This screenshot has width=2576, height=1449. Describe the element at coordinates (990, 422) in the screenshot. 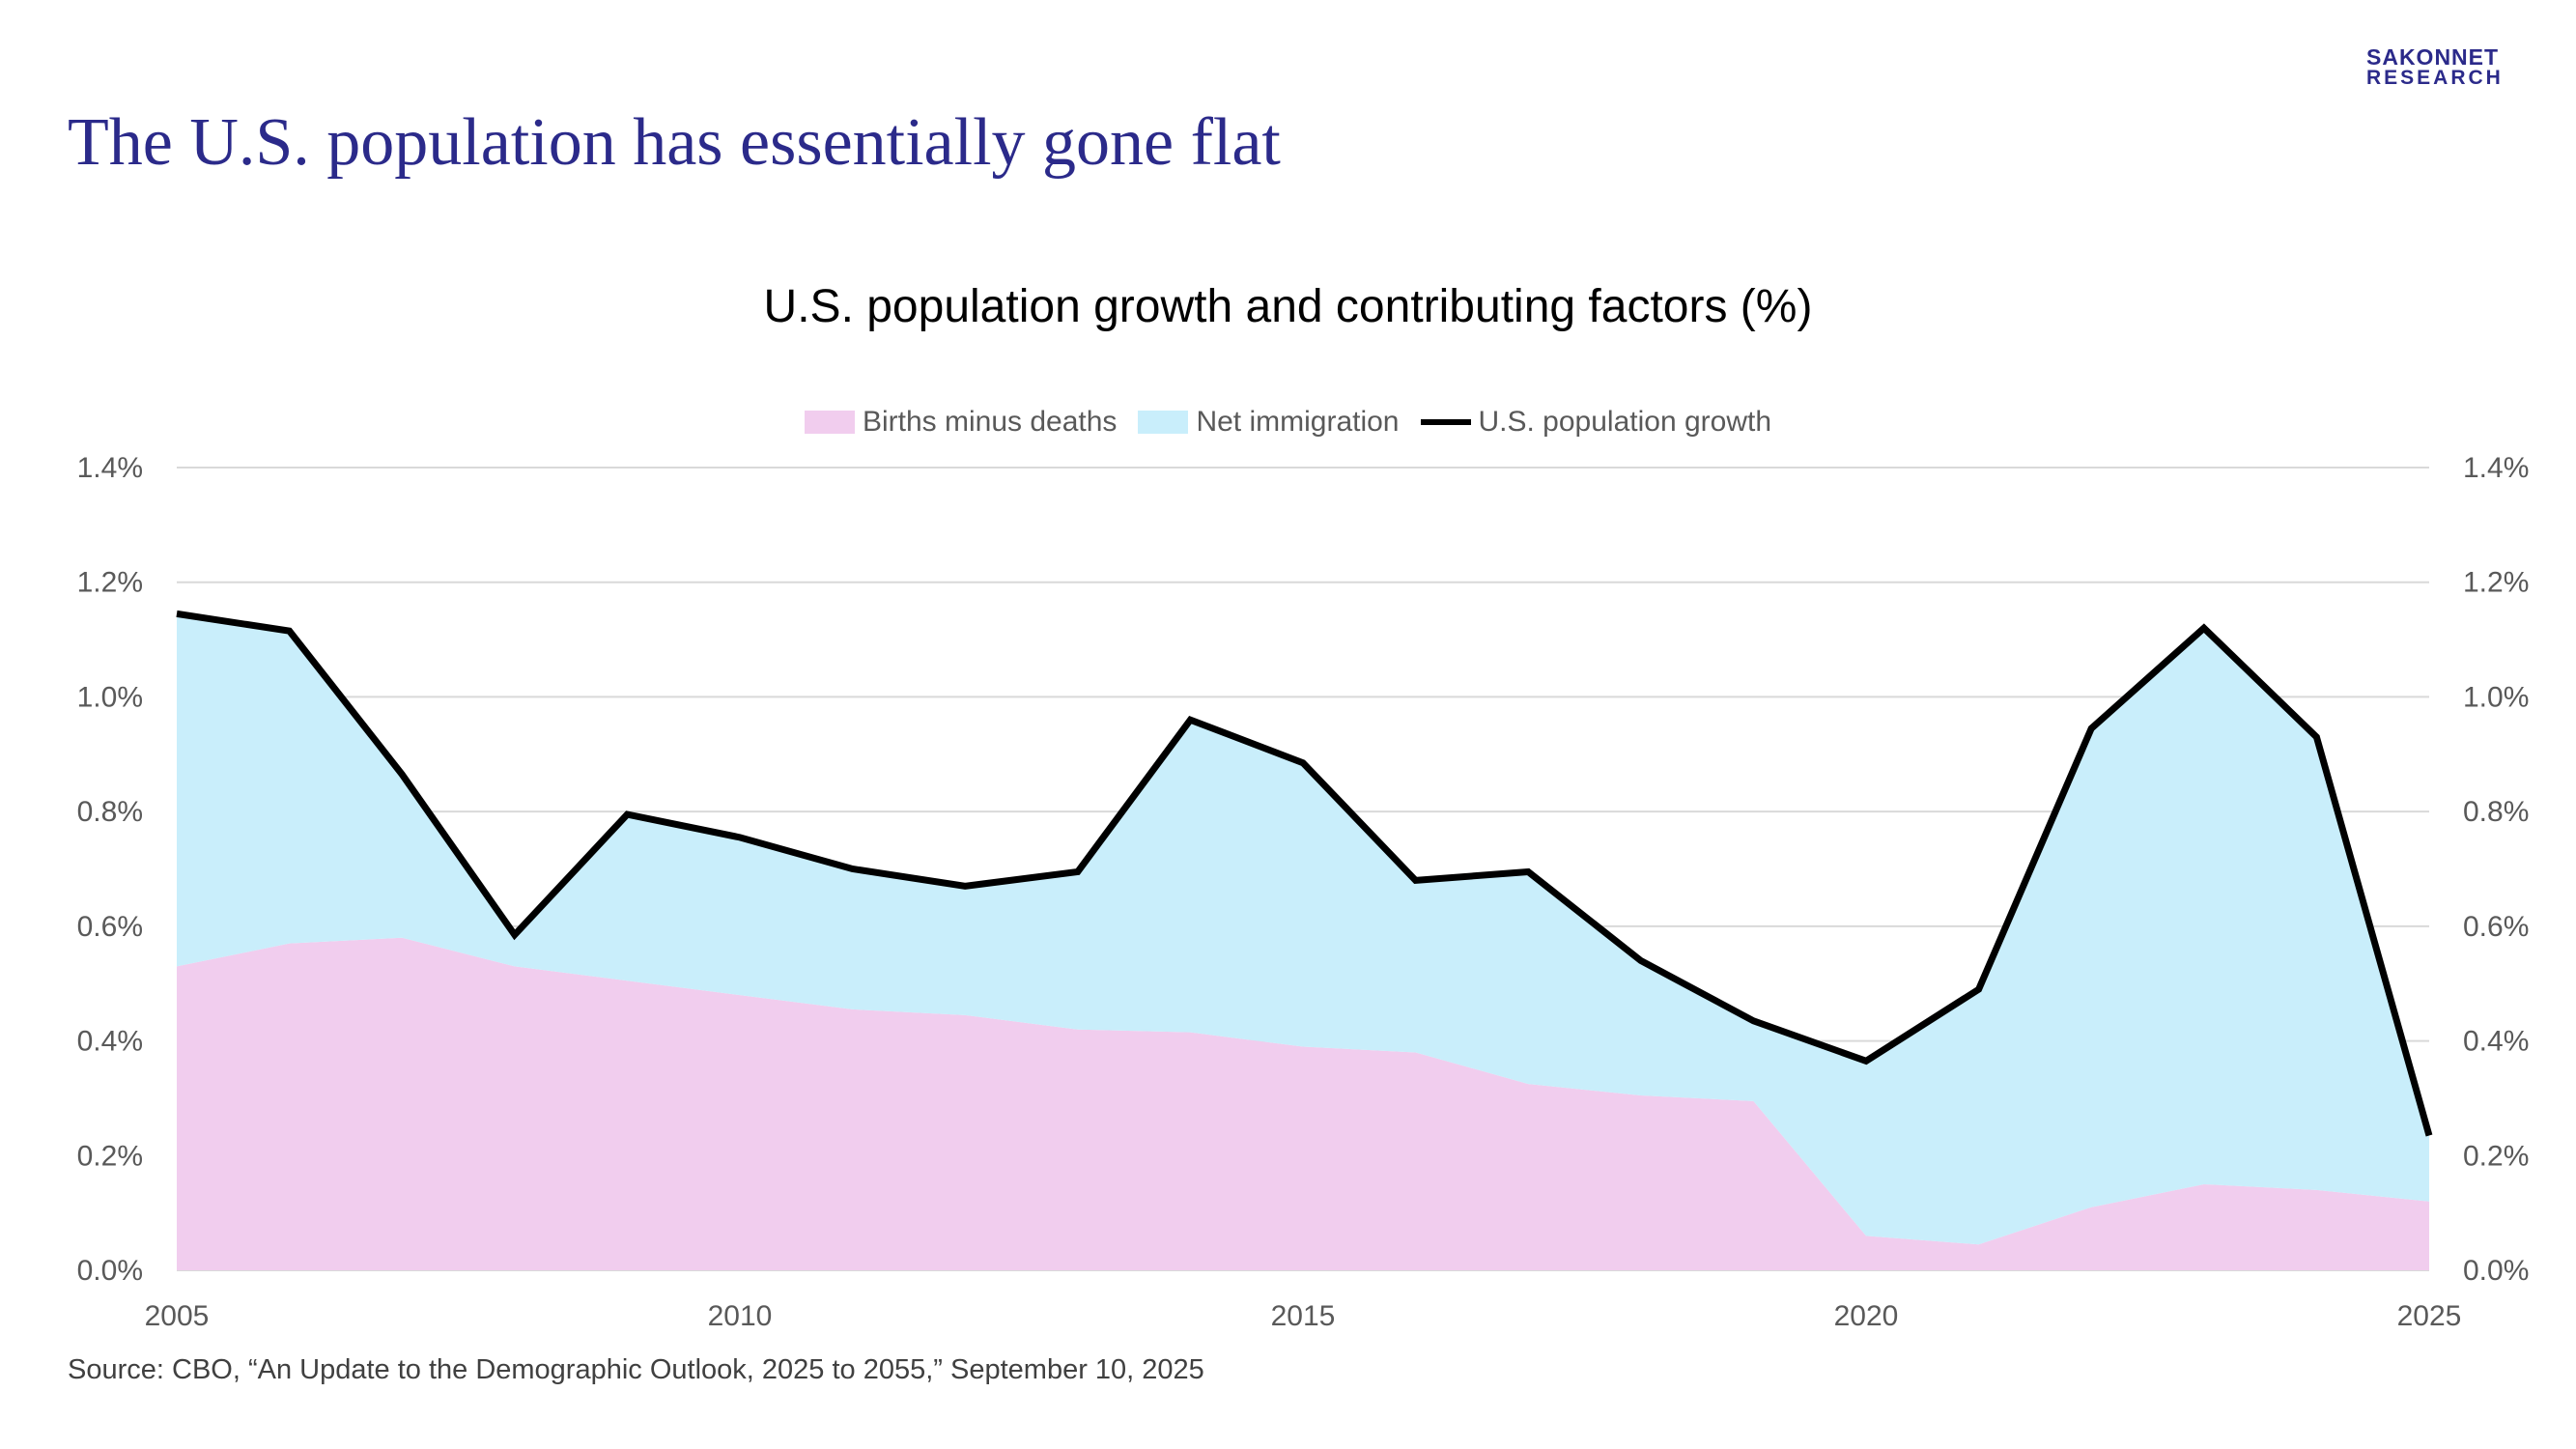

I see `legend-label-births-minus-deaths: Births minus deaths` at that location.